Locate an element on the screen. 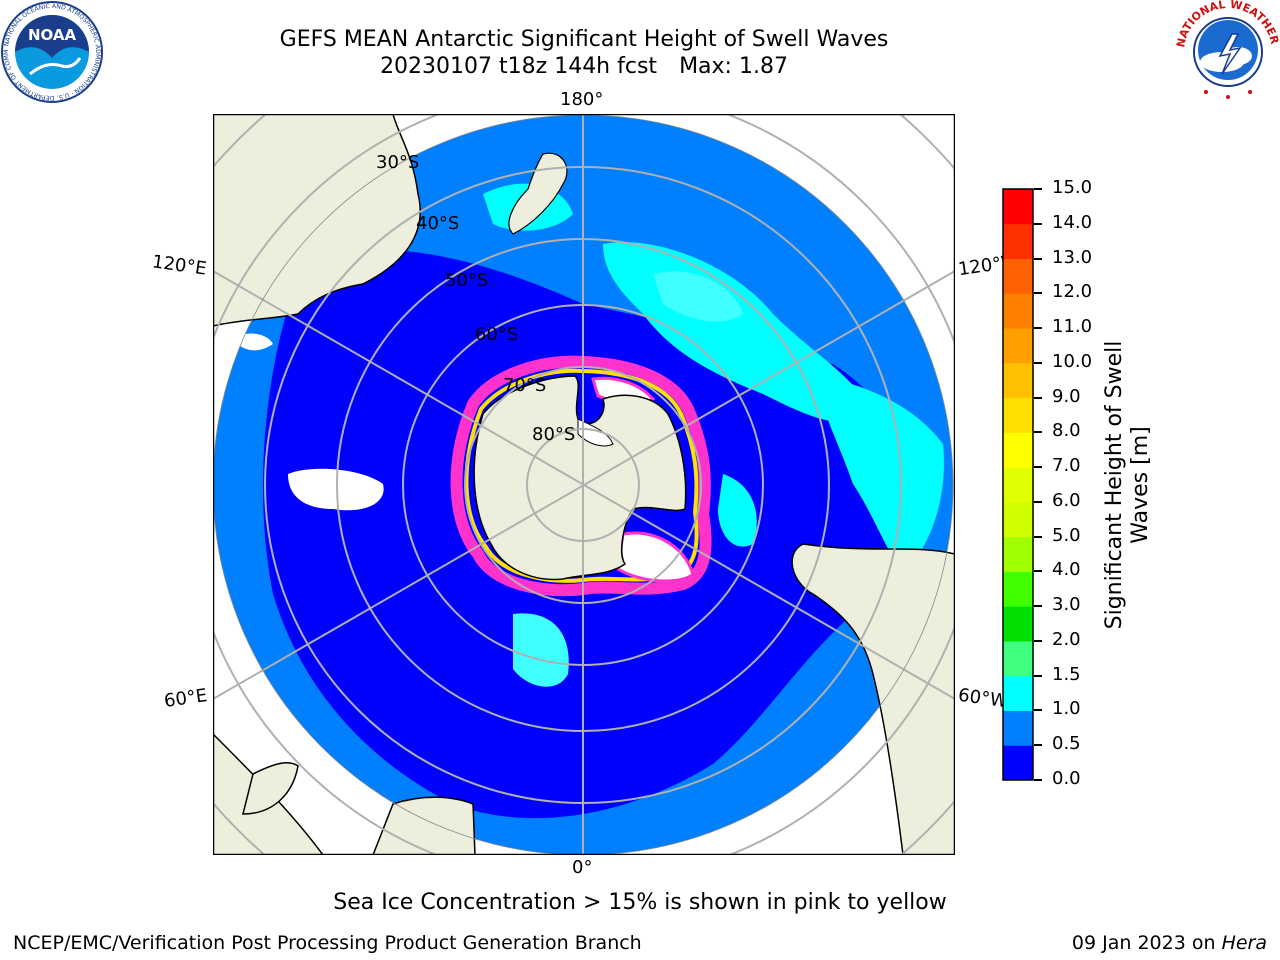  svg-text: NOAA is located at coordinates (52, 35).